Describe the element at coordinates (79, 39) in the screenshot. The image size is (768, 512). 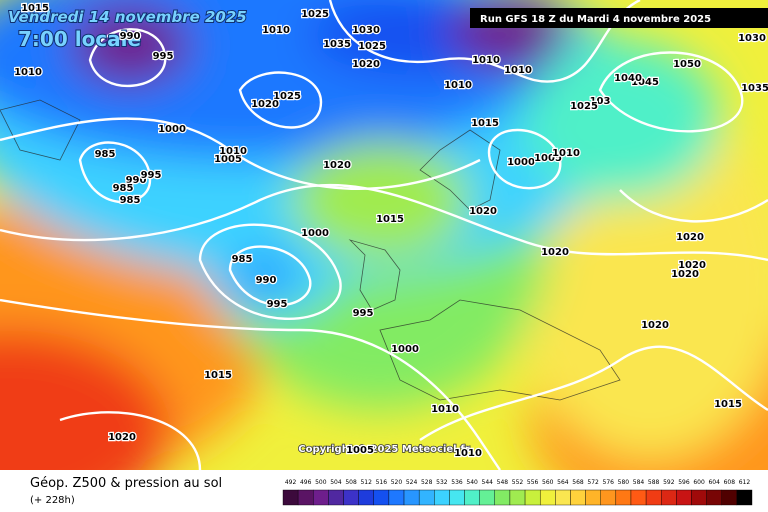
I see `forecast-time: 7:00 locale` at that location.